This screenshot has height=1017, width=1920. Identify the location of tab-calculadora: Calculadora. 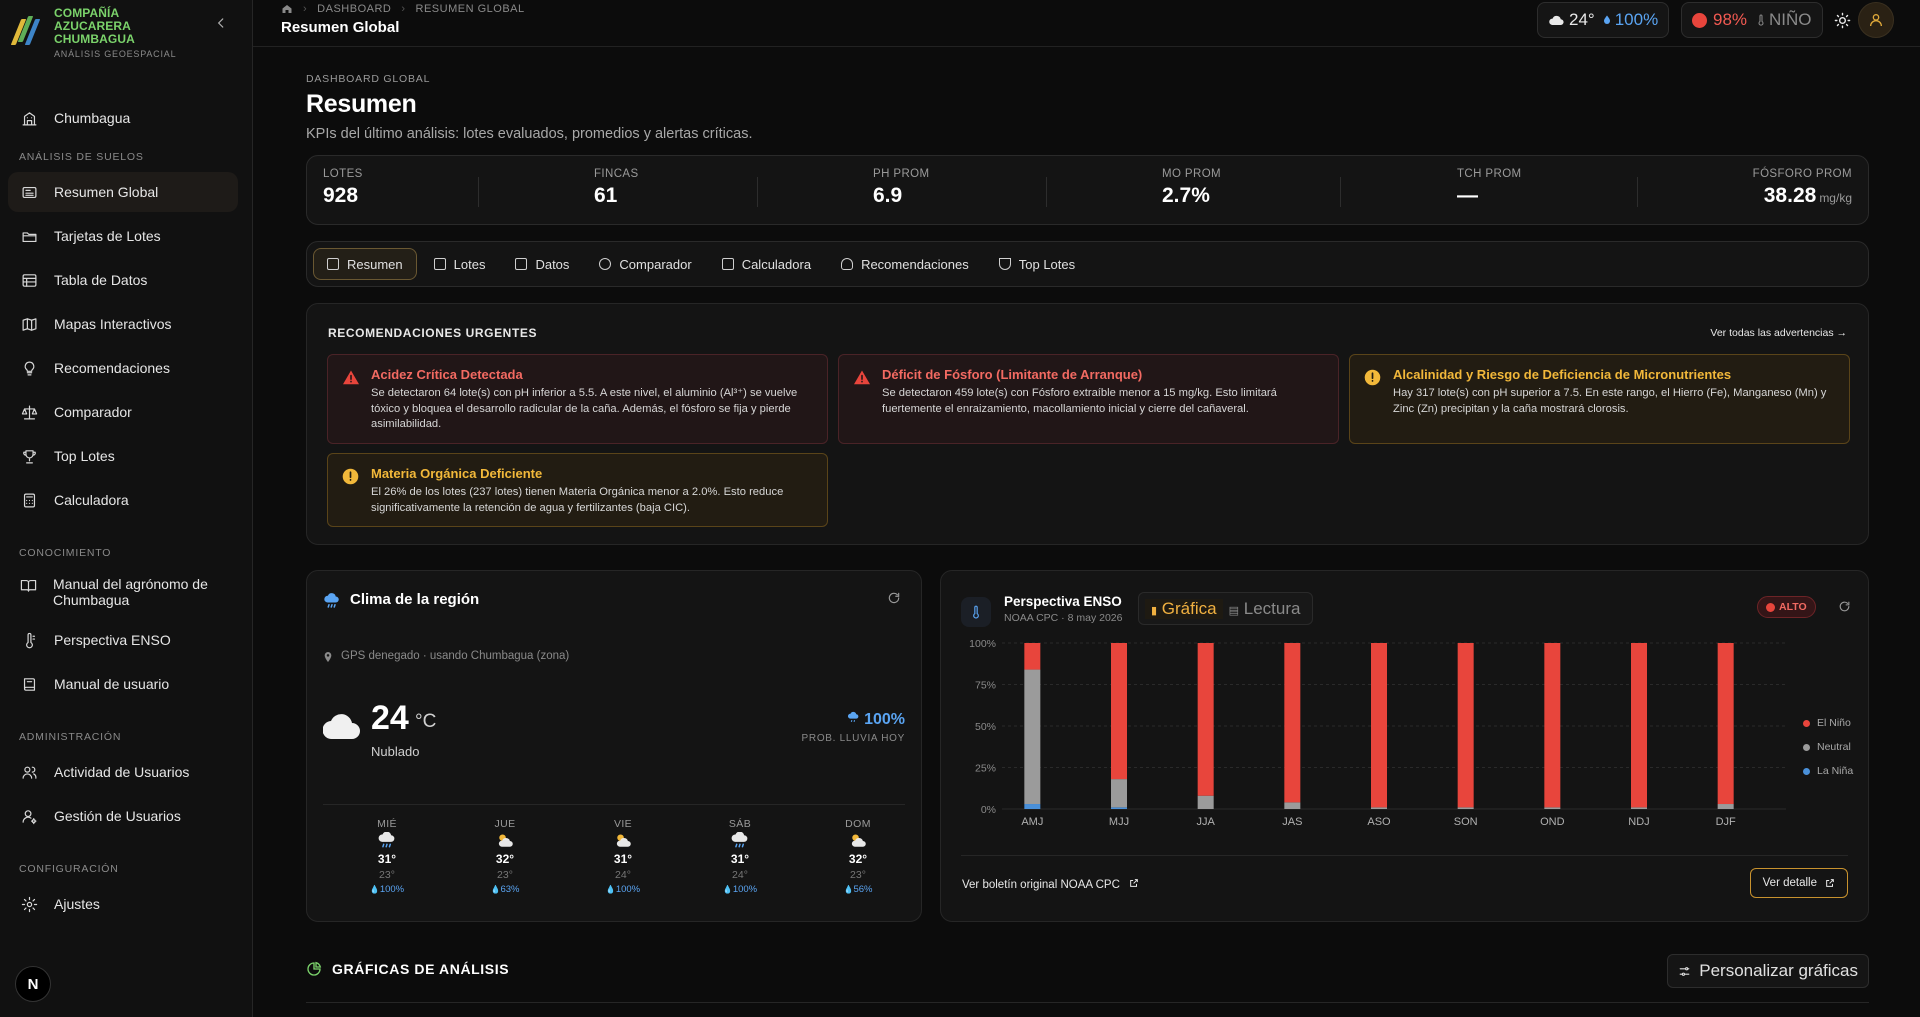
(766, 264).